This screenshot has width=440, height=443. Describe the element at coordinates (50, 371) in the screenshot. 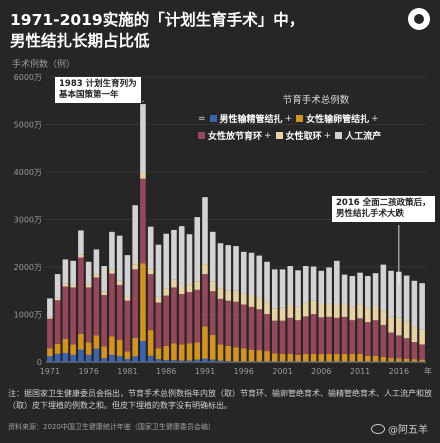

I see `x-tick-label: 1971` at that location.